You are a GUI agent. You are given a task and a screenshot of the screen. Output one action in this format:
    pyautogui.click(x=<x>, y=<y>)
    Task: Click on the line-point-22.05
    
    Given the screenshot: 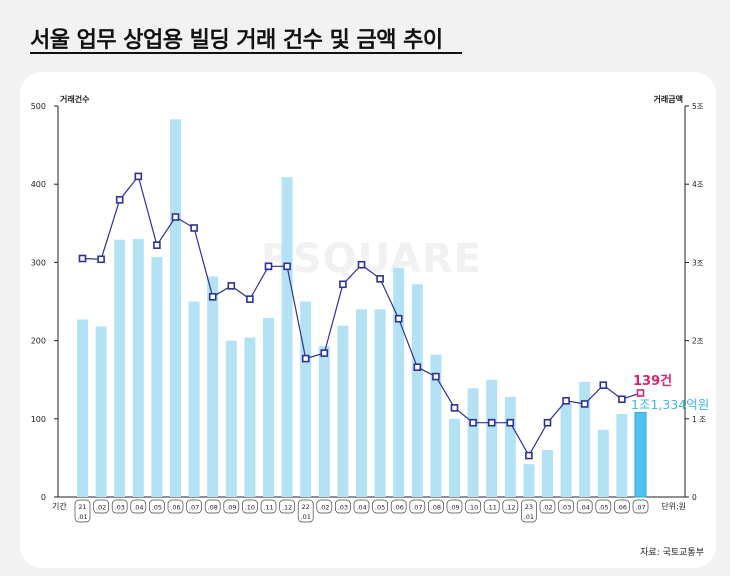 What is the action you would take?
    pyautogui.click(x=380, y=279)
    